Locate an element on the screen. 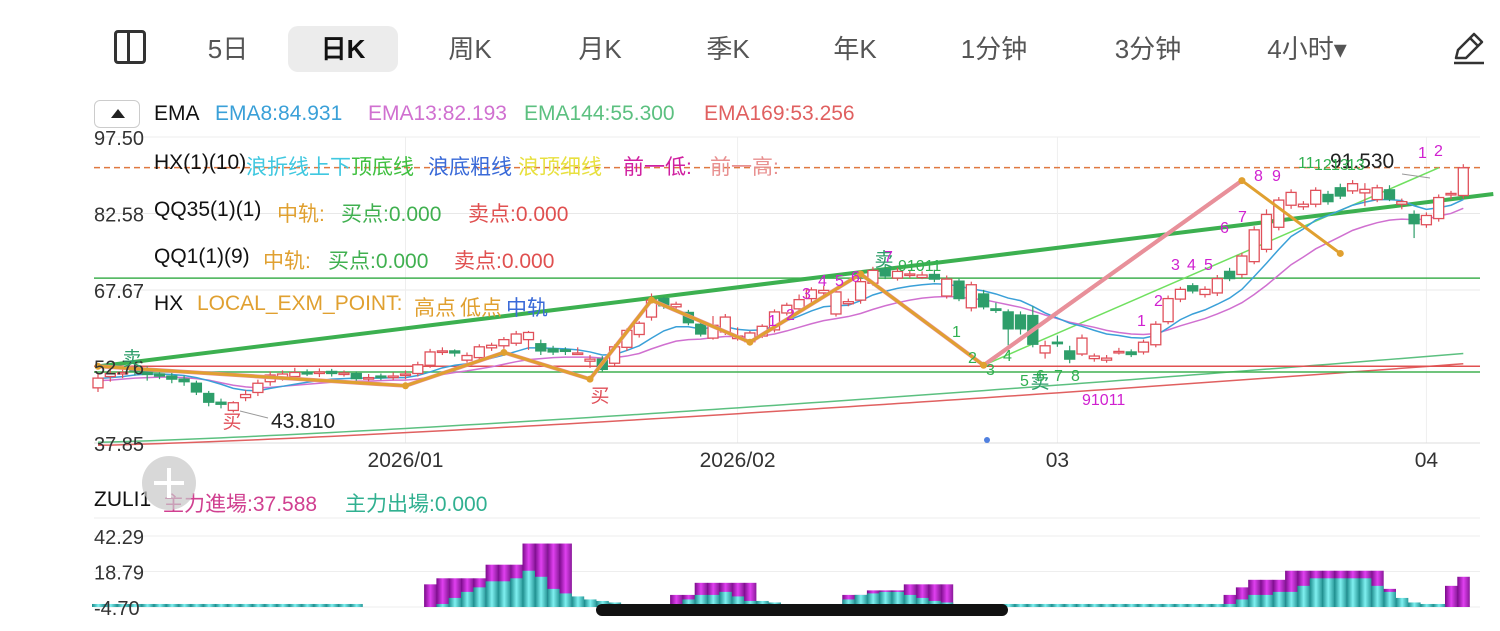  add-indicator-button is located at coordinates (169, 483).